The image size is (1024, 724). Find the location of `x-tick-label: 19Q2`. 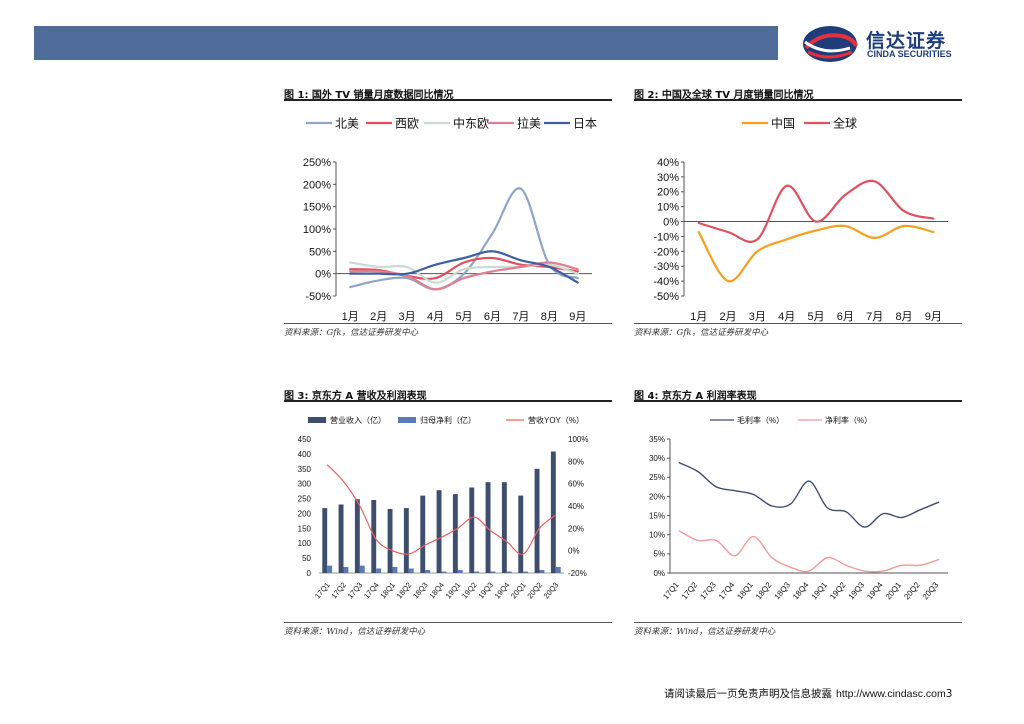

x-tick-label: 19Q2 is located at coordinates (838, 590).